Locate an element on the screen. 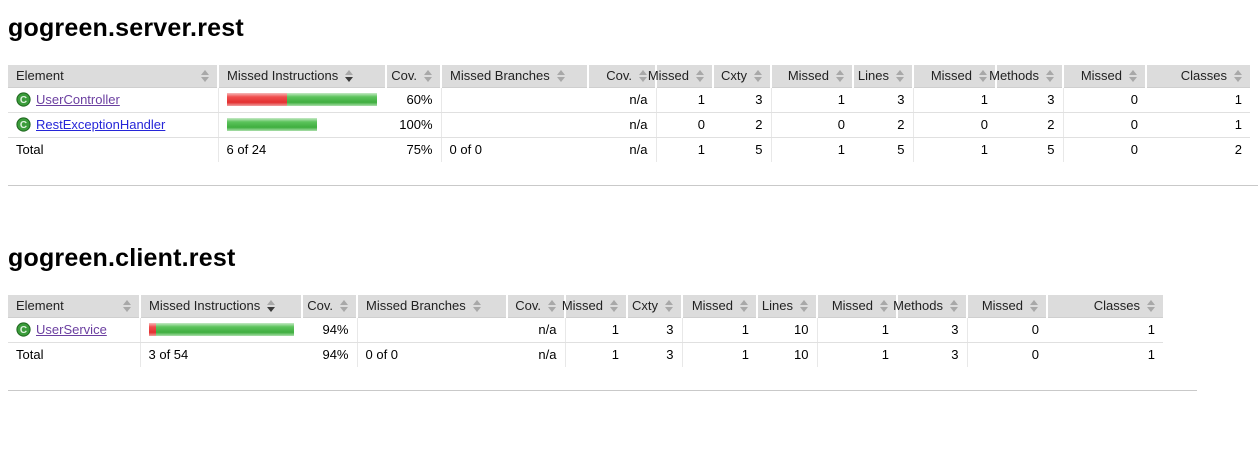 The width and height of the screenshot is (1258, 455). lines-cell: 10 is located at coordinates (787, 330).